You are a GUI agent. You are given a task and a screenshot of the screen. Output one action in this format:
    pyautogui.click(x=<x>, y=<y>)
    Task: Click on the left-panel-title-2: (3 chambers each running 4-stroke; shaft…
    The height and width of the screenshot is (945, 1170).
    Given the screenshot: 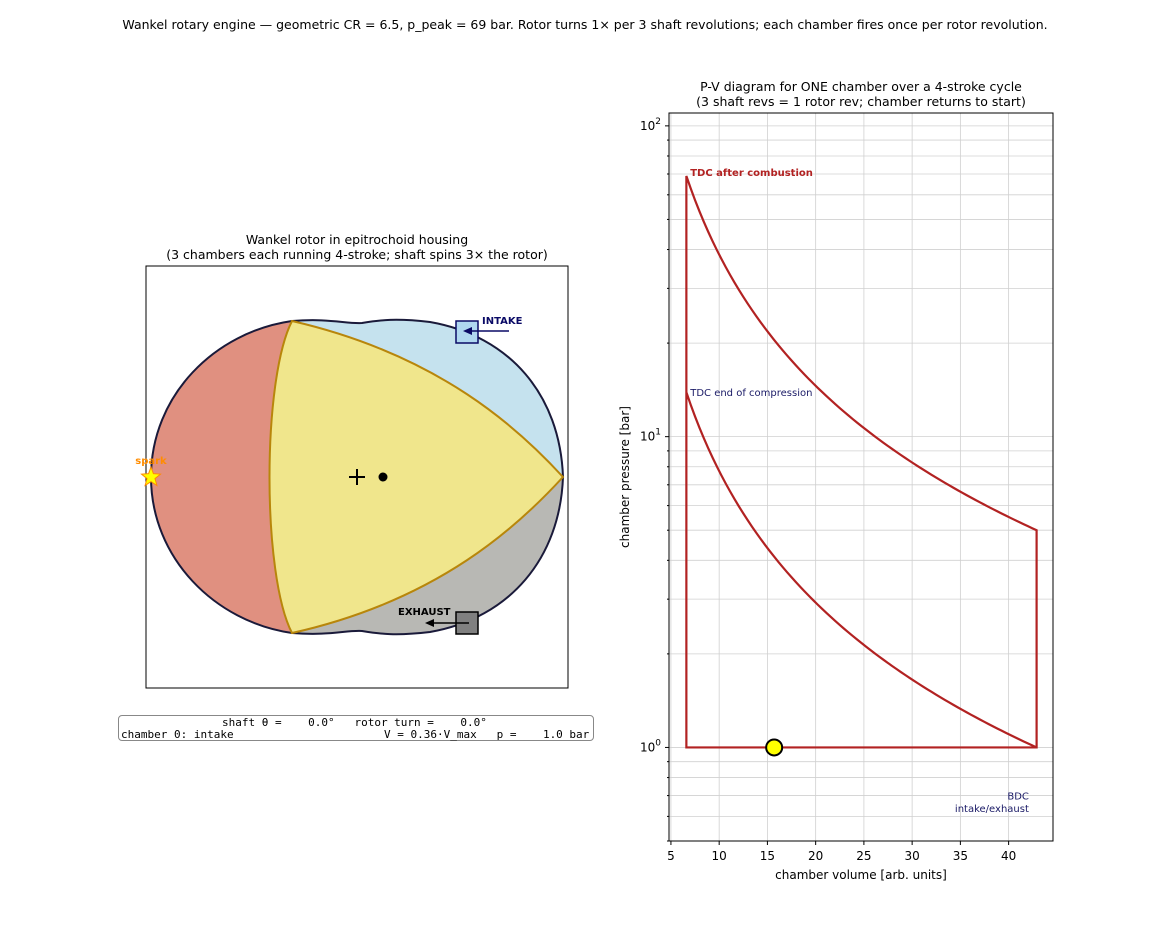 What is the action you would take?
    pyautogui.click(x=357, y=254)
    